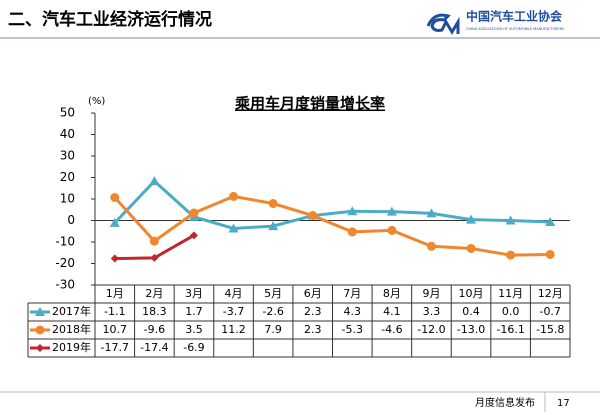 This screenshot has width=600, height=415. What do you see at coordinates (432, 311) in the screenshot?
I see `value-label: 3.3` at bounding box center [432, 311].